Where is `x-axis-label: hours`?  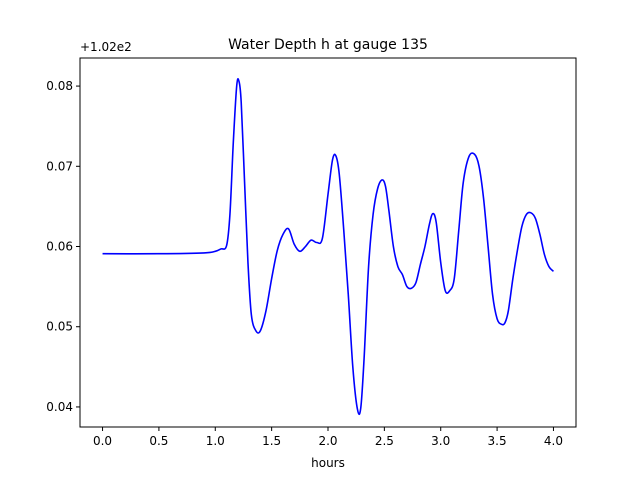
x-axis-label: hours is located at coordinates (328, 463).